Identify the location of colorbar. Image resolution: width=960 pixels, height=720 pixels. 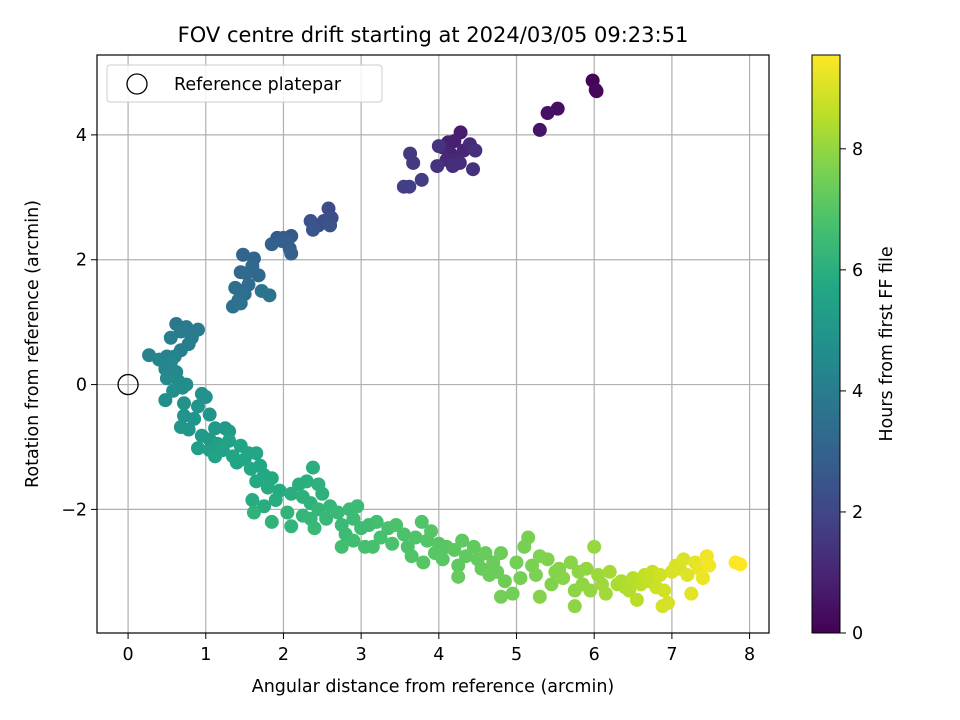
(826, 344).